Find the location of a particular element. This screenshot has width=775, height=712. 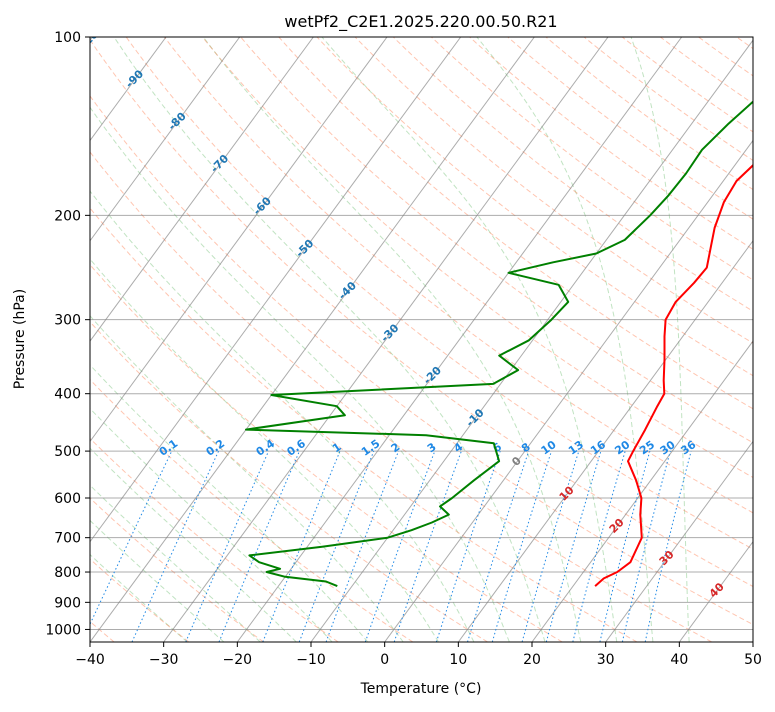

x-axis-label: Temperature (°C) is located at coordinates (421, 689).